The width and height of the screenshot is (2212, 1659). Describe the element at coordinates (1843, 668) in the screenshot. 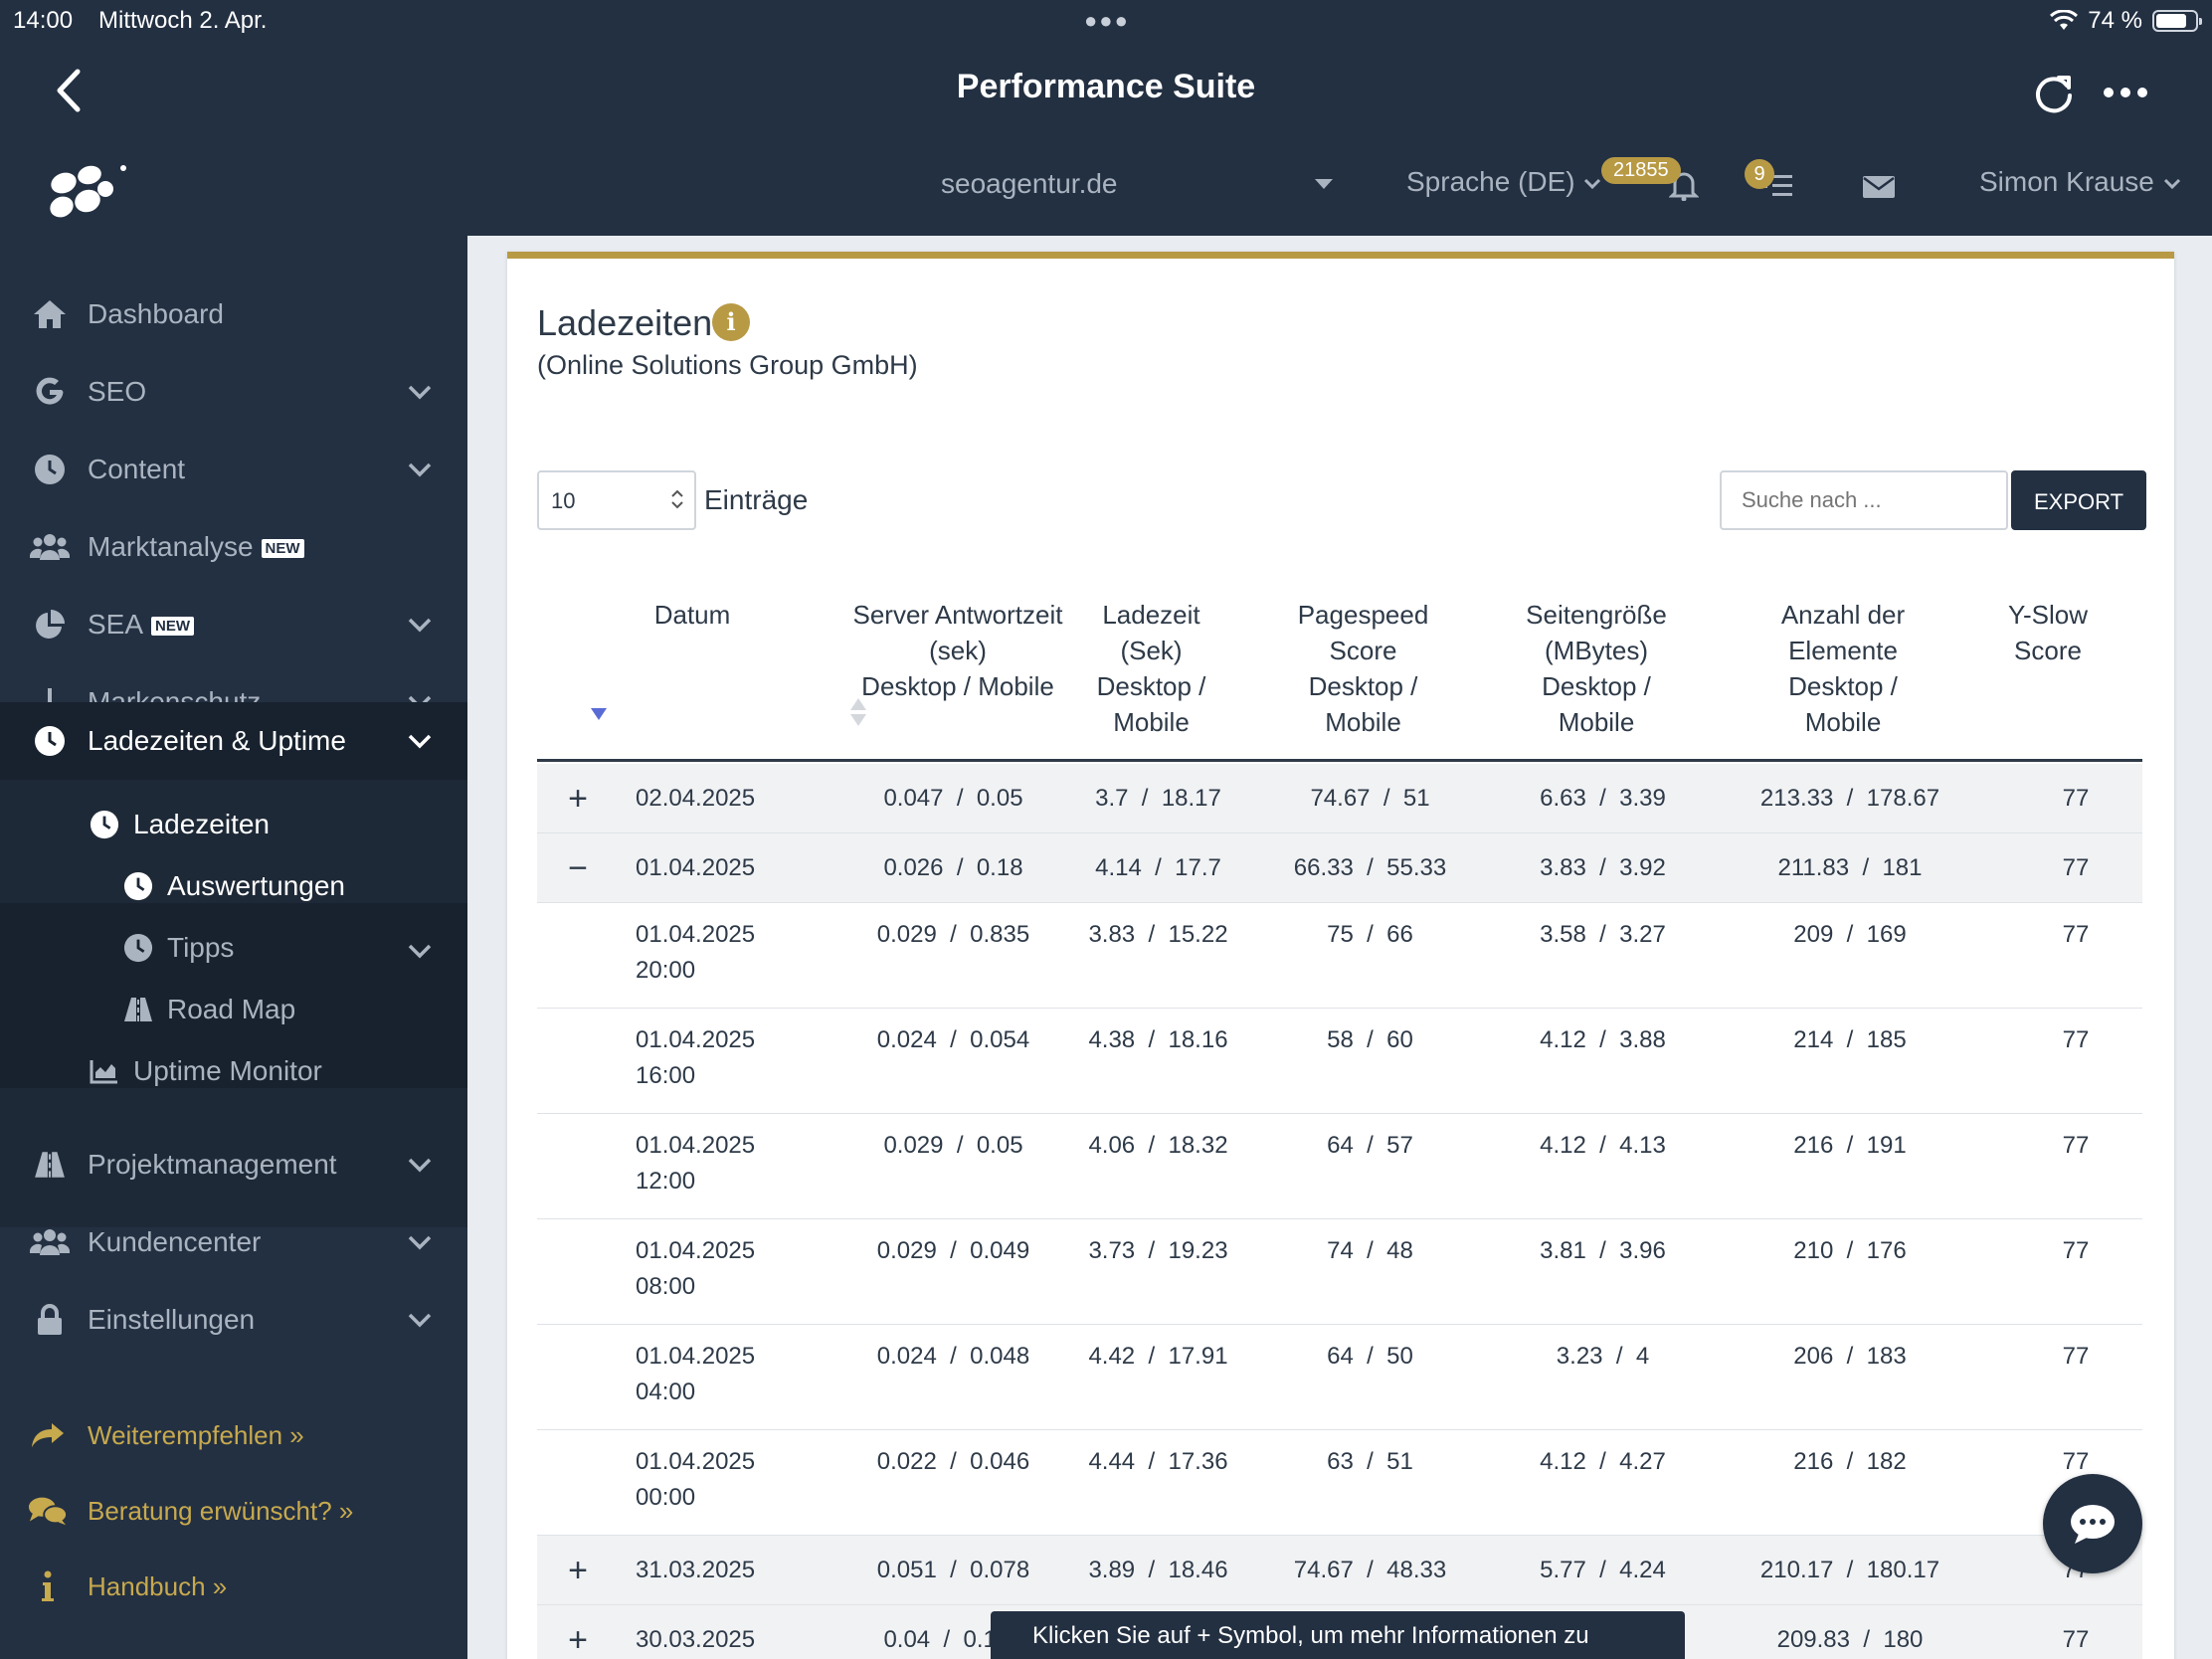

I see `th-elemente: Anzahl der Elemente Desktop / Mobile` at that location.